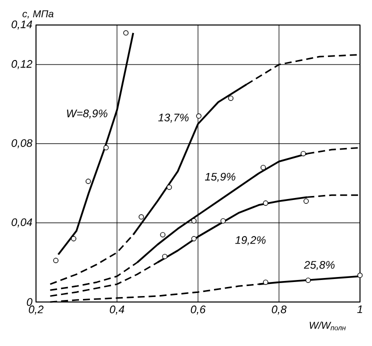 The image size is (372, 346). Describe the element at coordinates (95, 144) in the screenshot. I see `line-series` at that location.